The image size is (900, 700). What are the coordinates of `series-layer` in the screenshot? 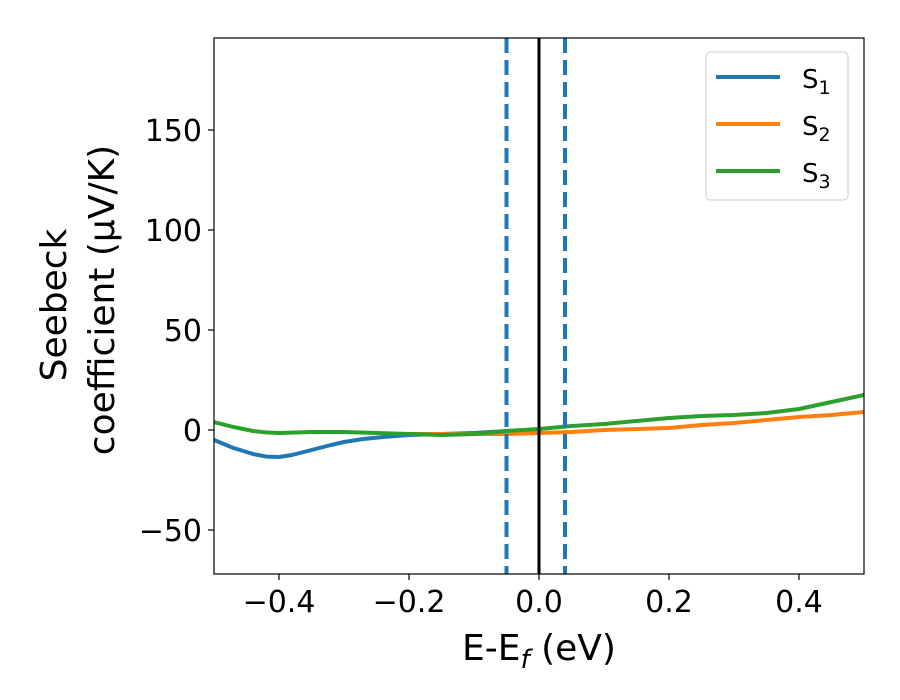 It's located at (539, 426).